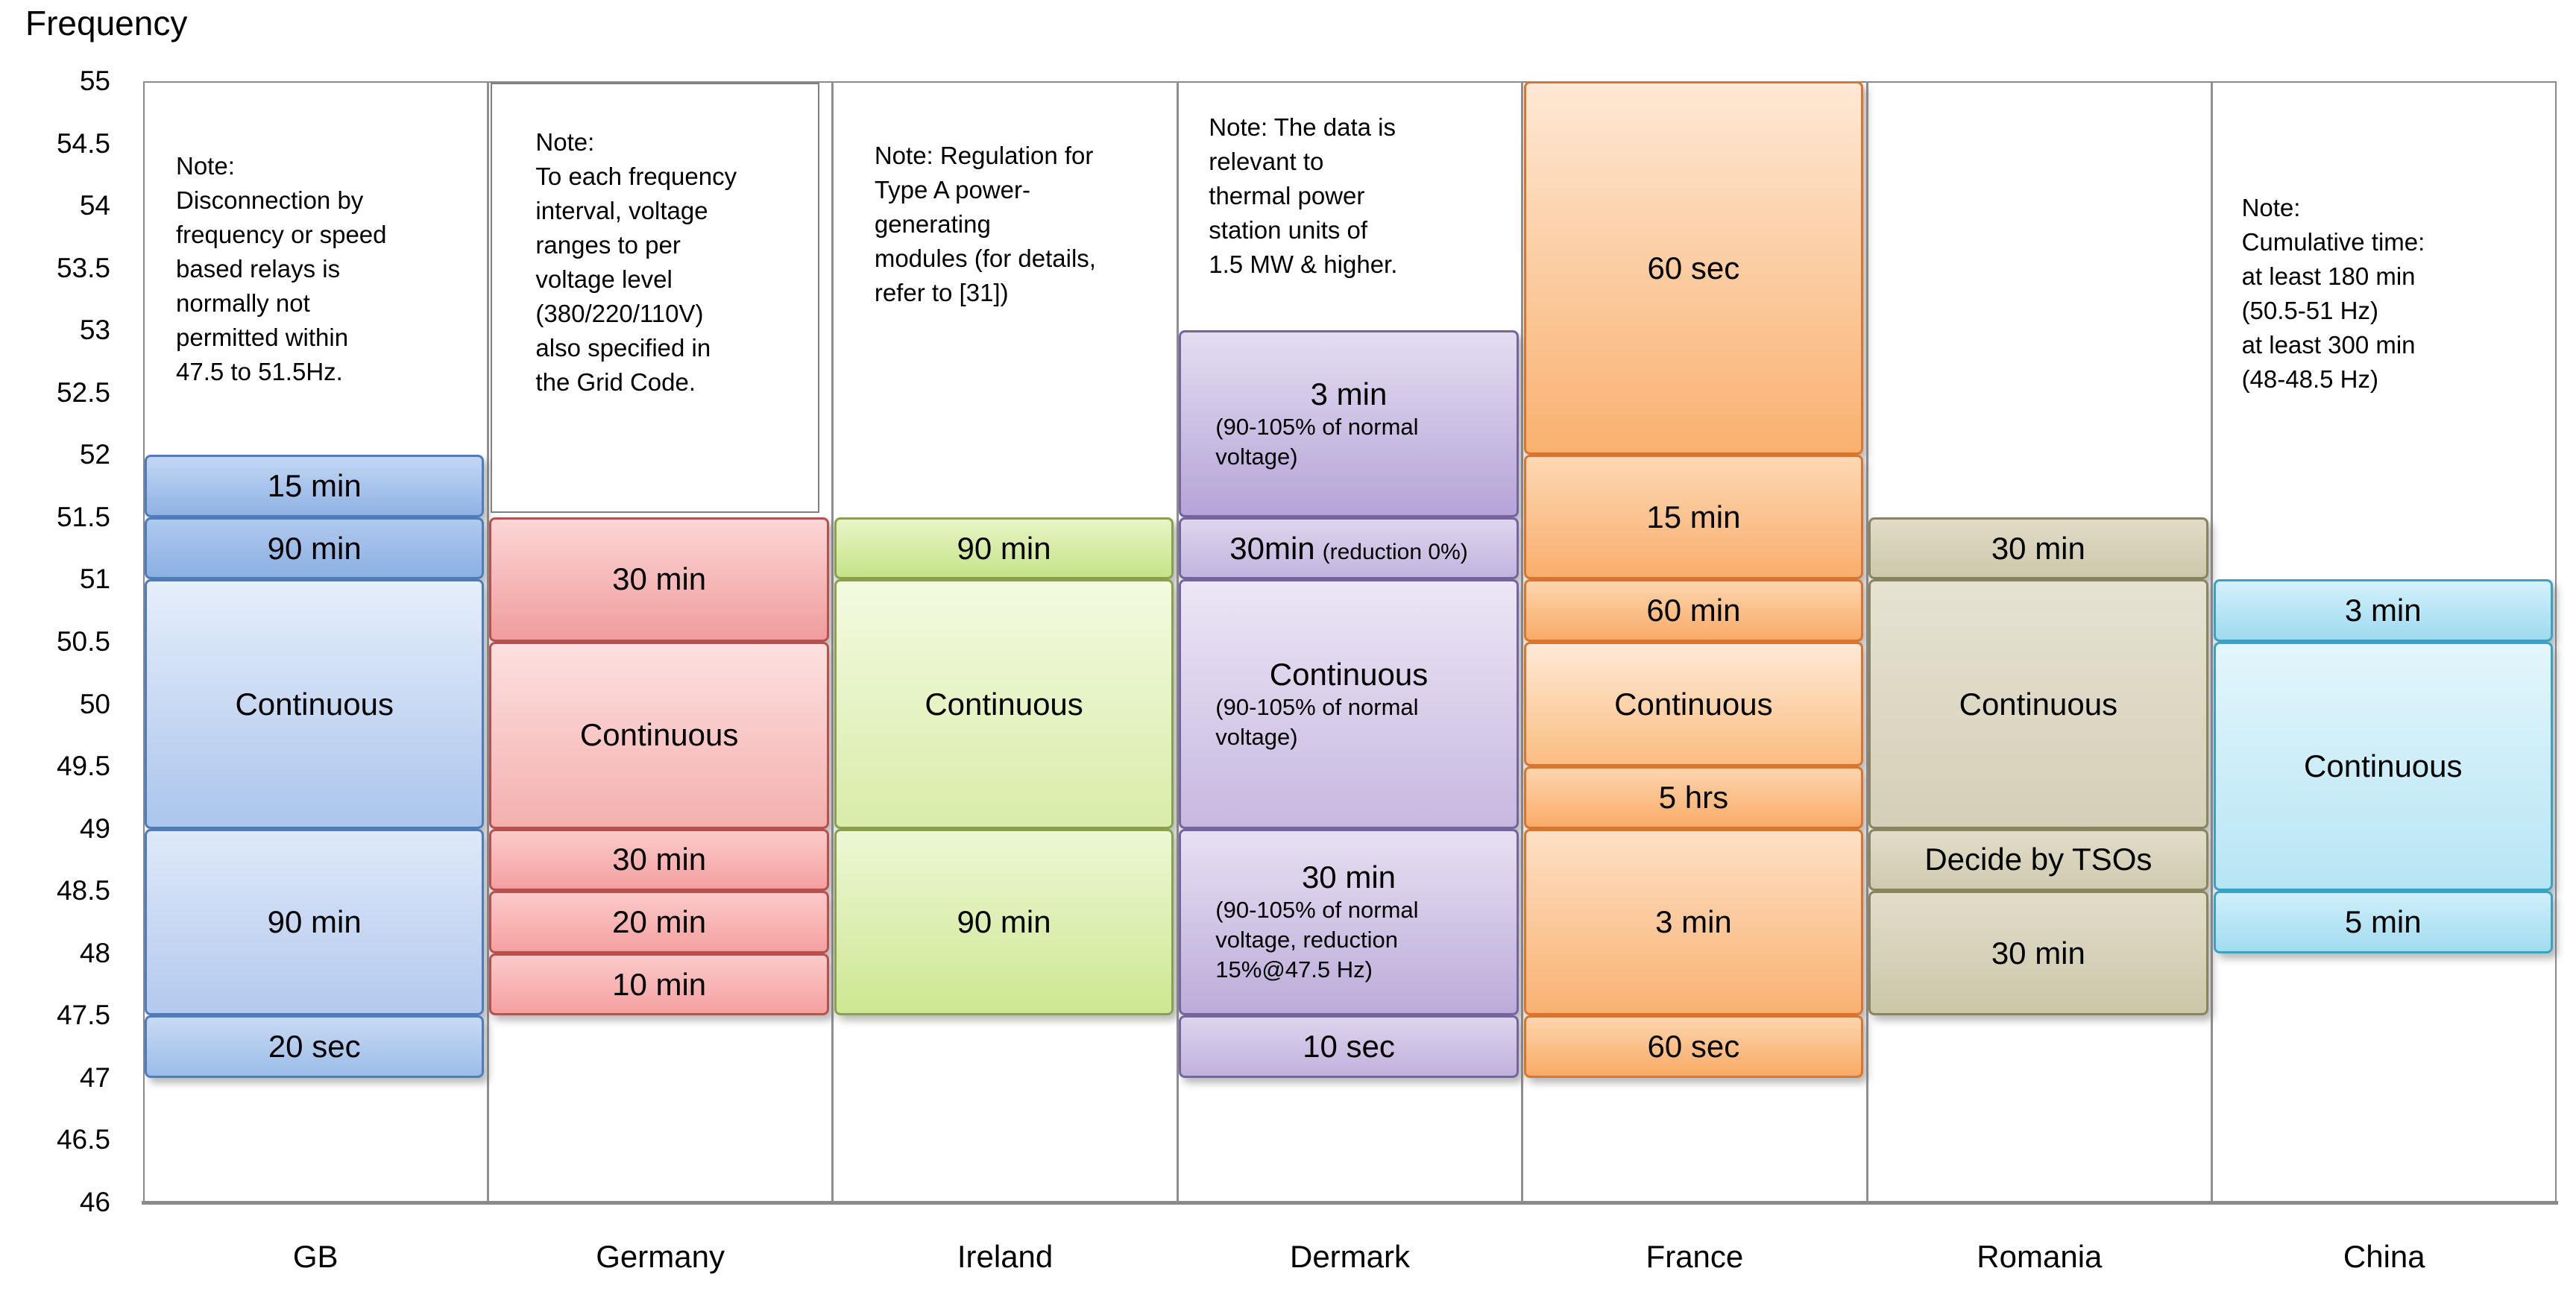  Describe the element at coordinates (259, 371) in the screenshot. I see `gb-note-line: 47.5 to 51.5Hz.` at that location.